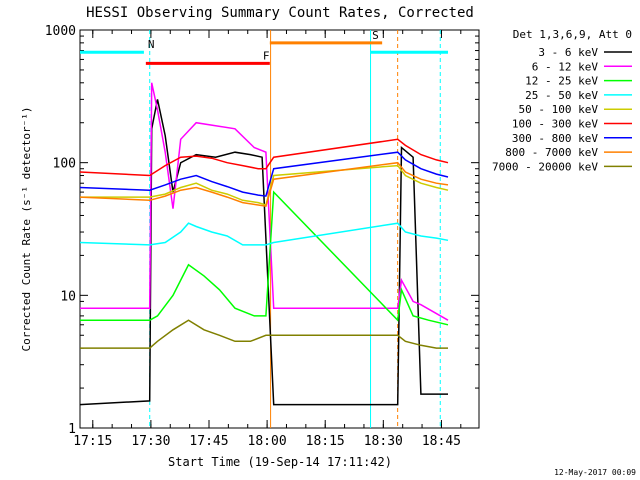 The height and width of the screenshot is (480, 640). Describe the element at coordinates (375, 35) in the screenshot. I see `marker-label: S` at that location.